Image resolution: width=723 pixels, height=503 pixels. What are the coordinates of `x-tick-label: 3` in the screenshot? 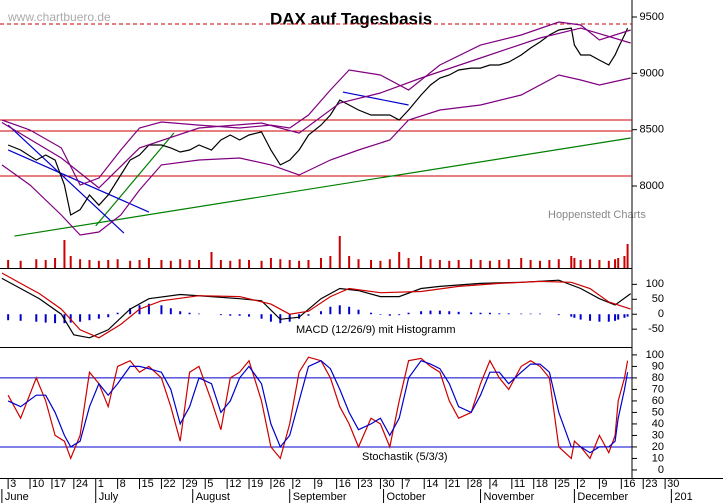 It's located at (13, 484).